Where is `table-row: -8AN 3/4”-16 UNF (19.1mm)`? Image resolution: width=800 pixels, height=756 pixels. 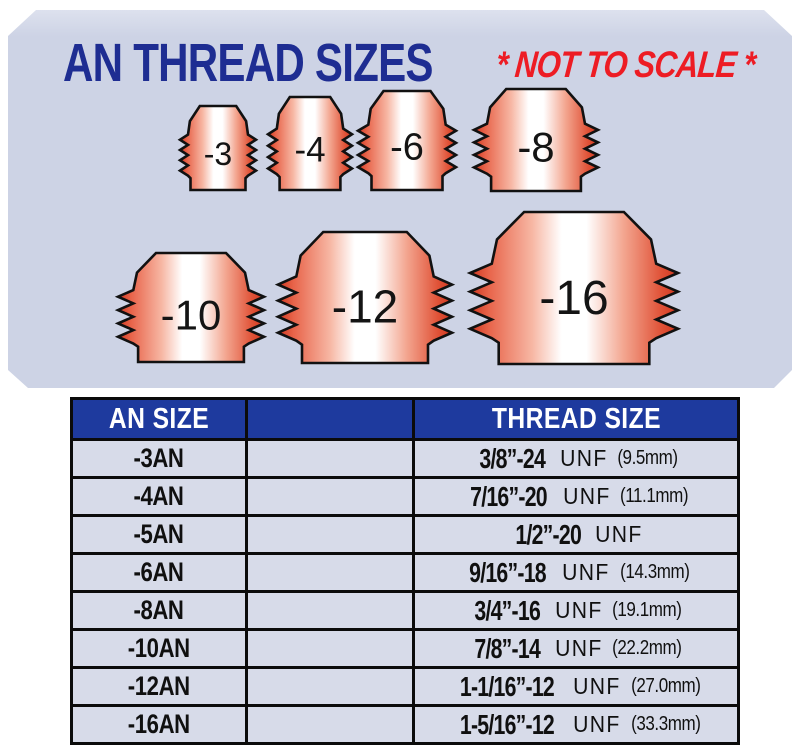
table-row: -8AN 3/4”-16 UNF (19.1mm) is located at coordinates (405, 610).